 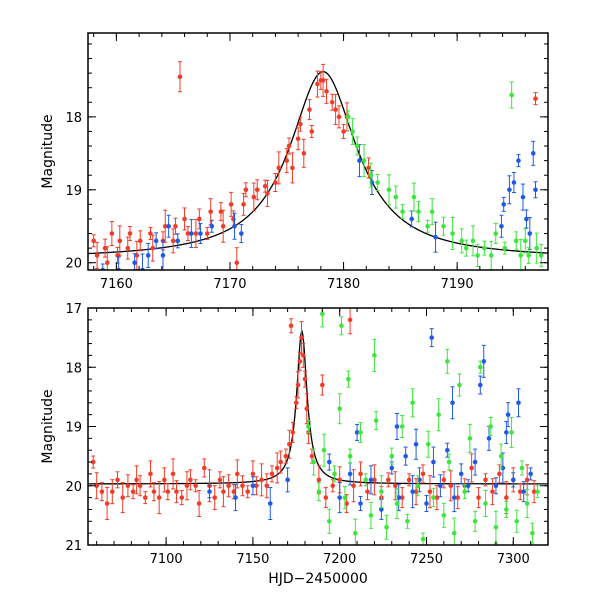 What do you see at coordinates (339, 559) in the screenshot?
I see `bottom-xtick-label: 7200` at bounding box center [339, 559].